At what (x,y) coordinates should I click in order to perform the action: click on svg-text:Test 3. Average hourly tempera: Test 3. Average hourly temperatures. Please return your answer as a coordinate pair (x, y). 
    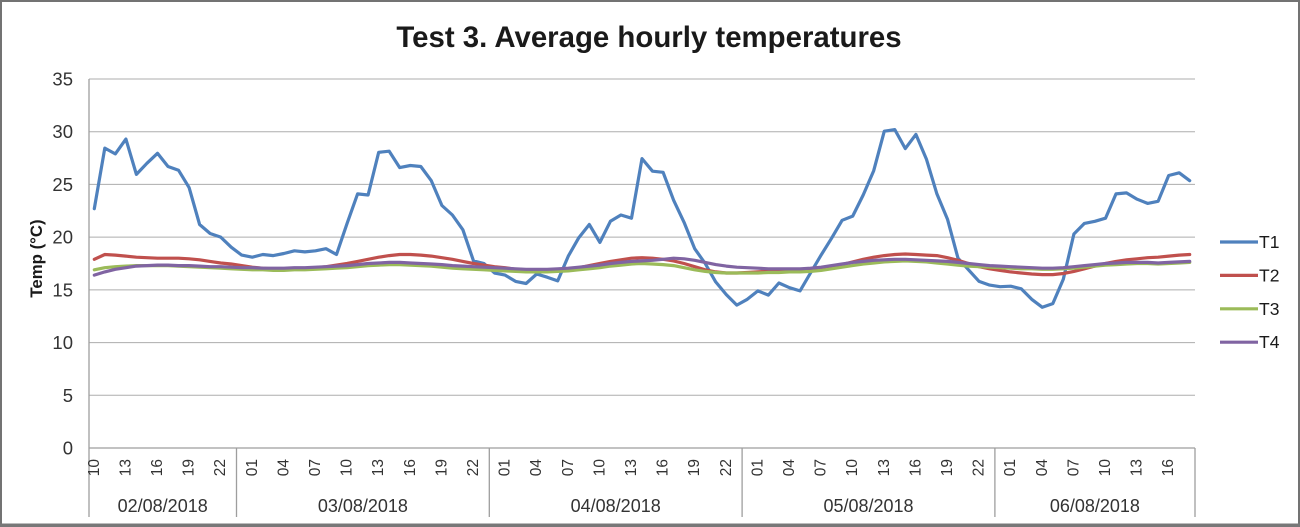
    Looking at the image, I should click on (648, 37).